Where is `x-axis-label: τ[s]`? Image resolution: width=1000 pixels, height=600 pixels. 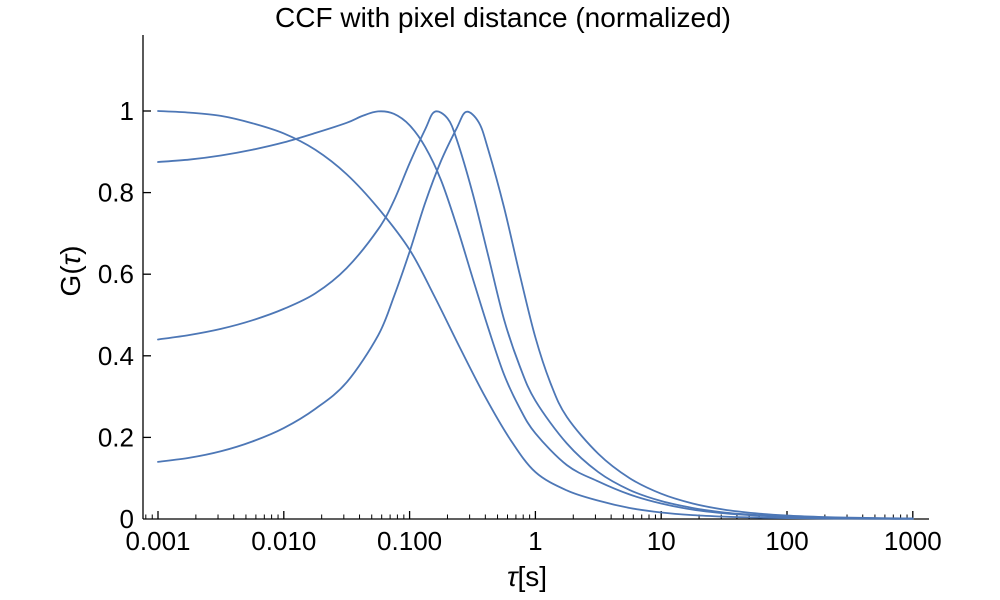
x-axis-label: τ[s] is located at coordinates (527, 576).